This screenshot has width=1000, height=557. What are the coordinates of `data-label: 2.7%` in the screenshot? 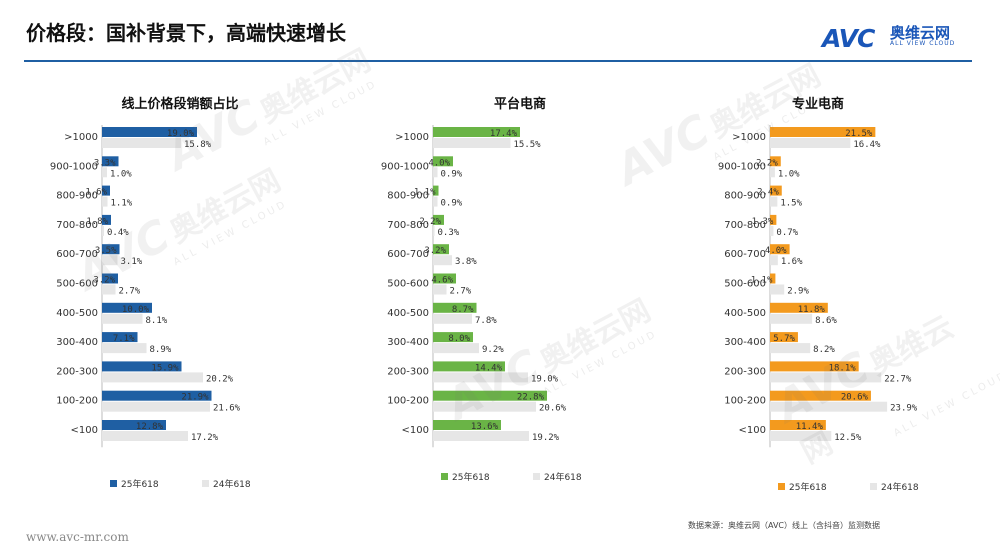 It's located at (461, 292).